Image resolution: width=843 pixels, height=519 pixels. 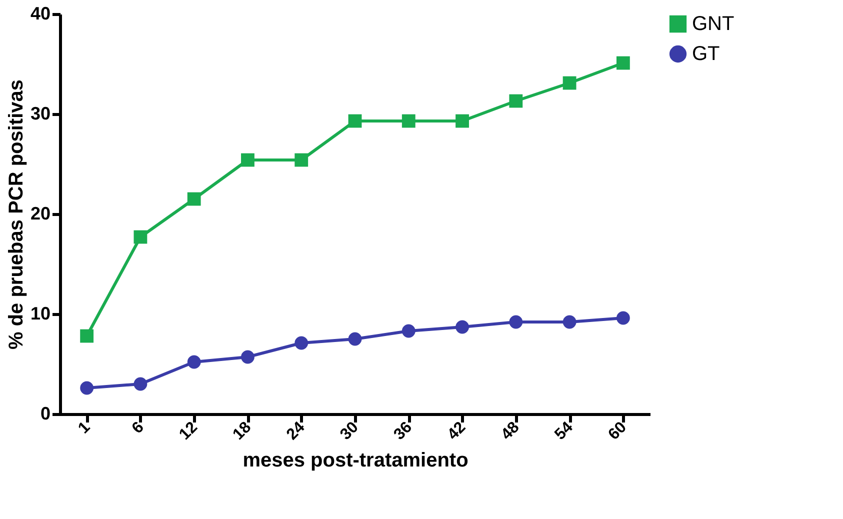 What do you see at coordinates (403, 431) in the screenshot?
I see `x-tick-label: 36` at bounding box center [403, 431].